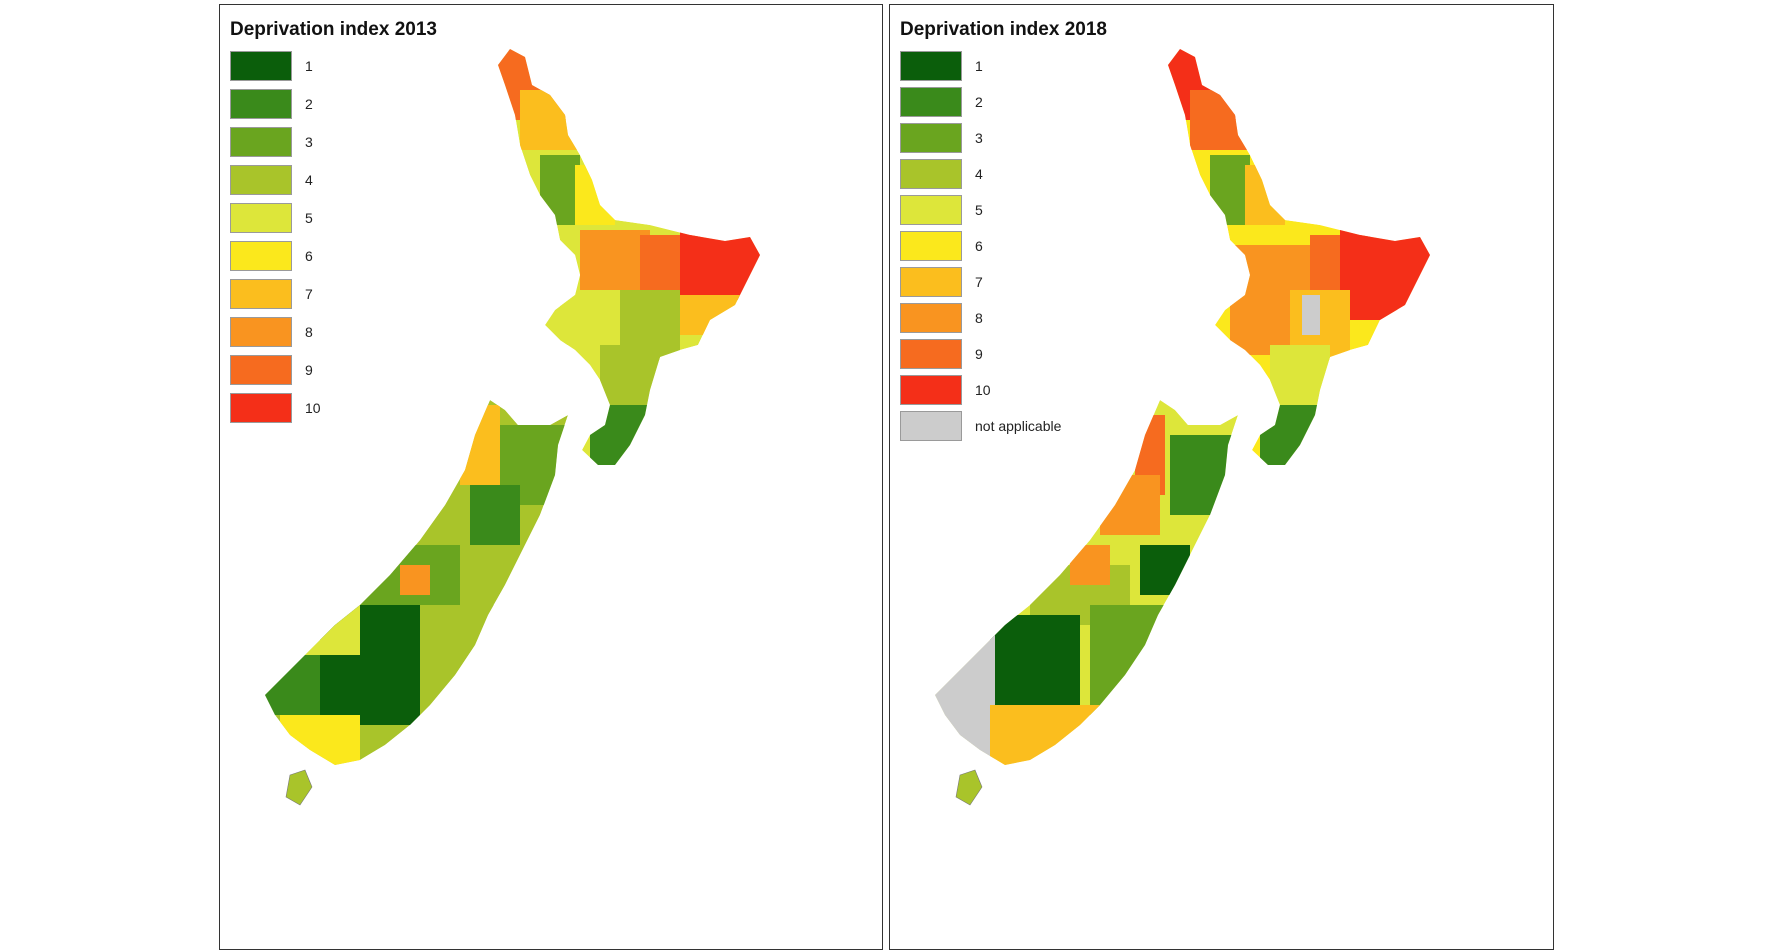  Describe the element at coordinates (1018, 426) in the screenshot. I see `legend-label: not applicable` at that location.